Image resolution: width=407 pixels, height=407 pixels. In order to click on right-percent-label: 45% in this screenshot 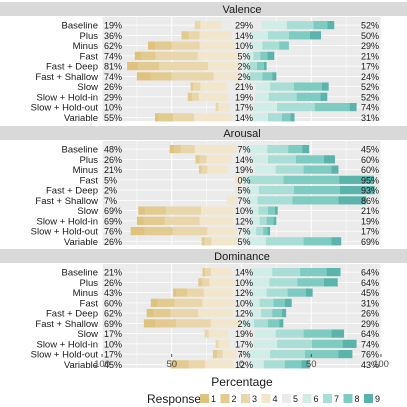, I will do `click(370, 150)`.